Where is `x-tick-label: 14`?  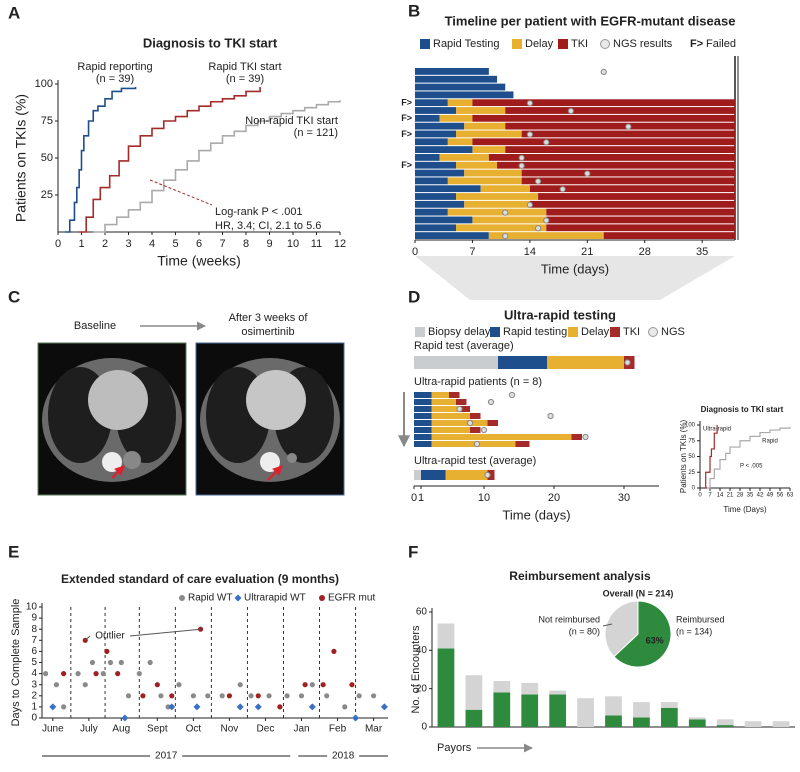 x-tick-label: 14 is located at coordinates (720, 496).